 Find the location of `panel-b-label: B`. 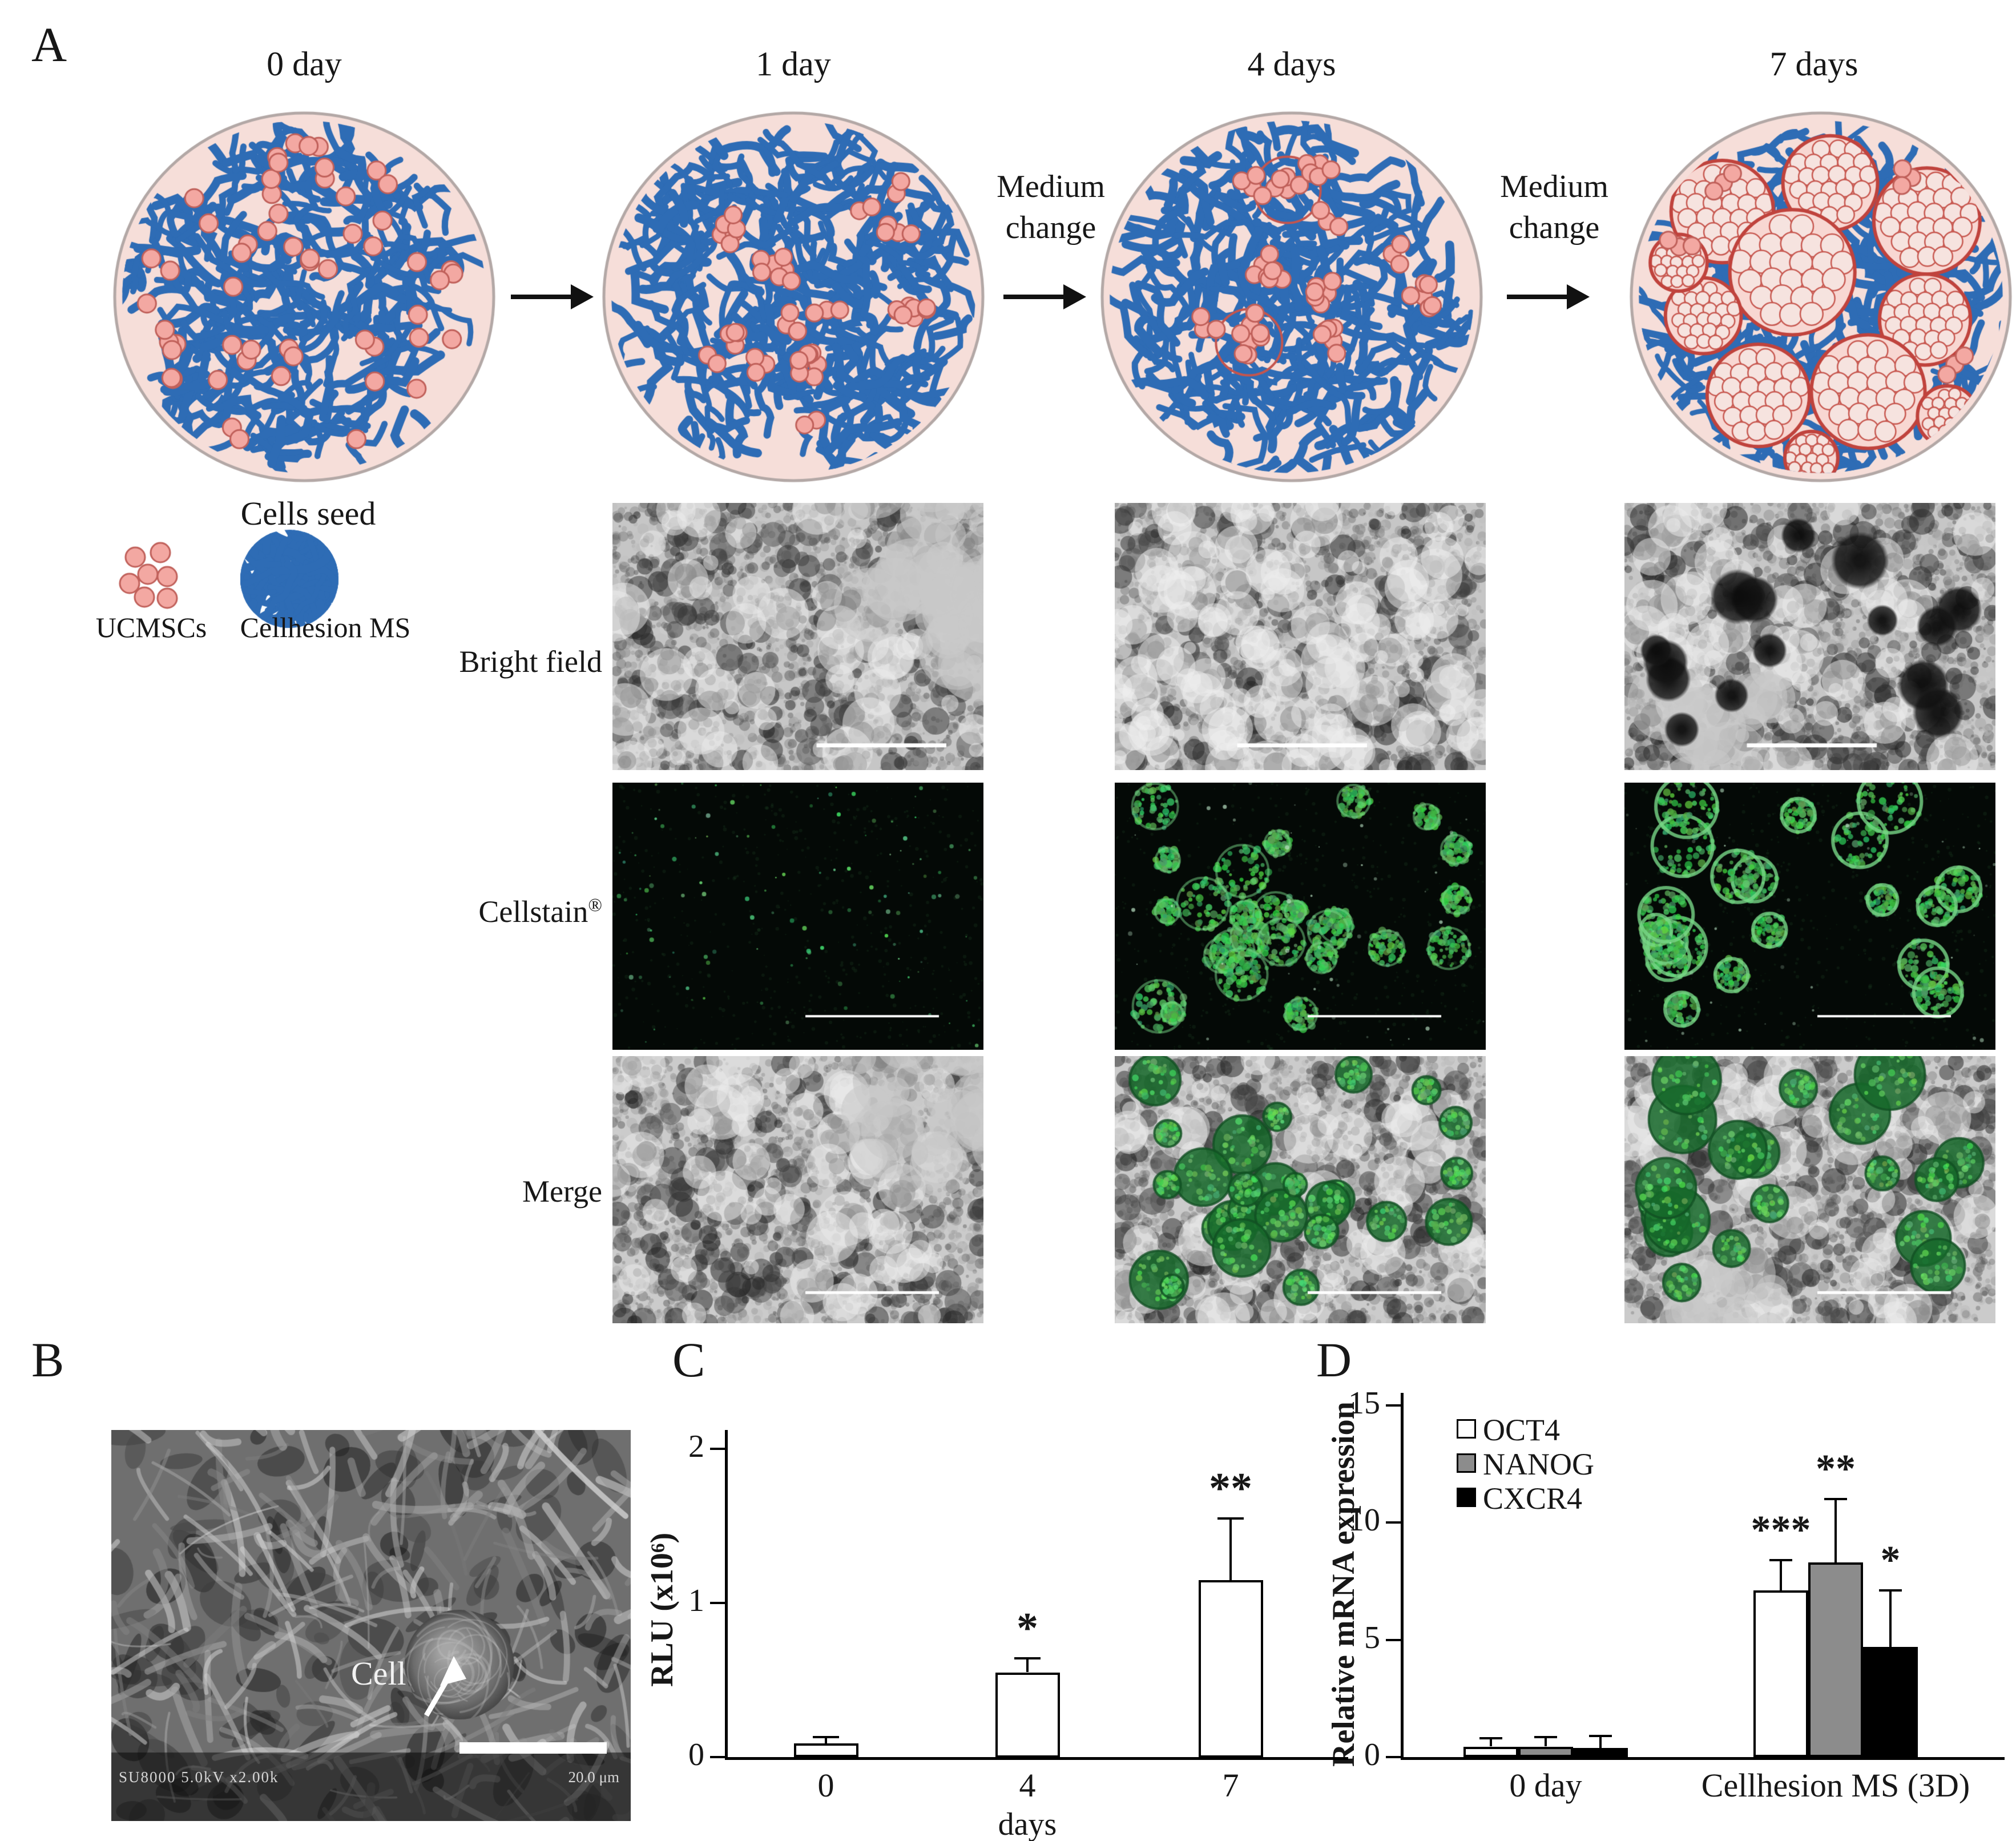

panel-b-label: B is located at coordinates (47, 1359).